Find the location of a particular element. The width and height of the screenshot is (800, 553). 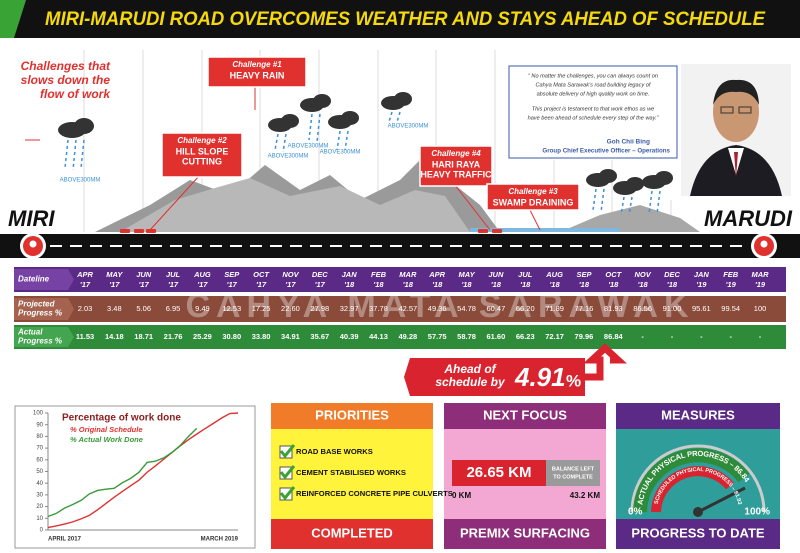

x-tick-label: MARCH 2019 is located at coordinates (220, 540).